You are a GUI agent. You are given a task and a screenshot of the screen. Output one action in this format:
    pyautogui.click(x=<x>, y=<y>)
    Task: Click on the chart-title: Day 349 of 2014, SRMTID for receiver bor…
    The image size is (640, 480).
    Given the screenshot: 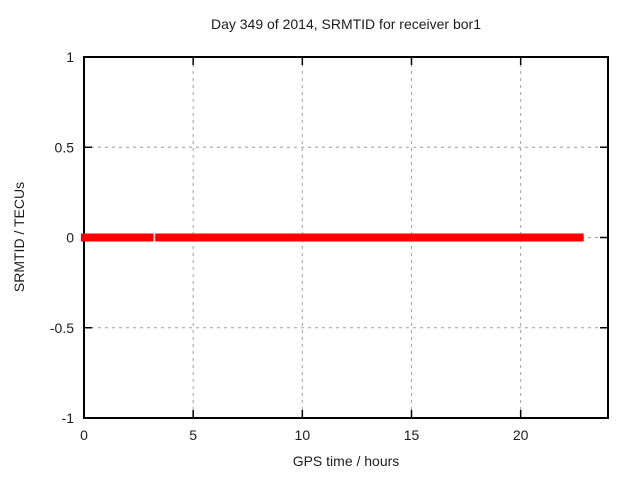 What is the action you would take?
    pyautogui.click(x=345, y=24)
    